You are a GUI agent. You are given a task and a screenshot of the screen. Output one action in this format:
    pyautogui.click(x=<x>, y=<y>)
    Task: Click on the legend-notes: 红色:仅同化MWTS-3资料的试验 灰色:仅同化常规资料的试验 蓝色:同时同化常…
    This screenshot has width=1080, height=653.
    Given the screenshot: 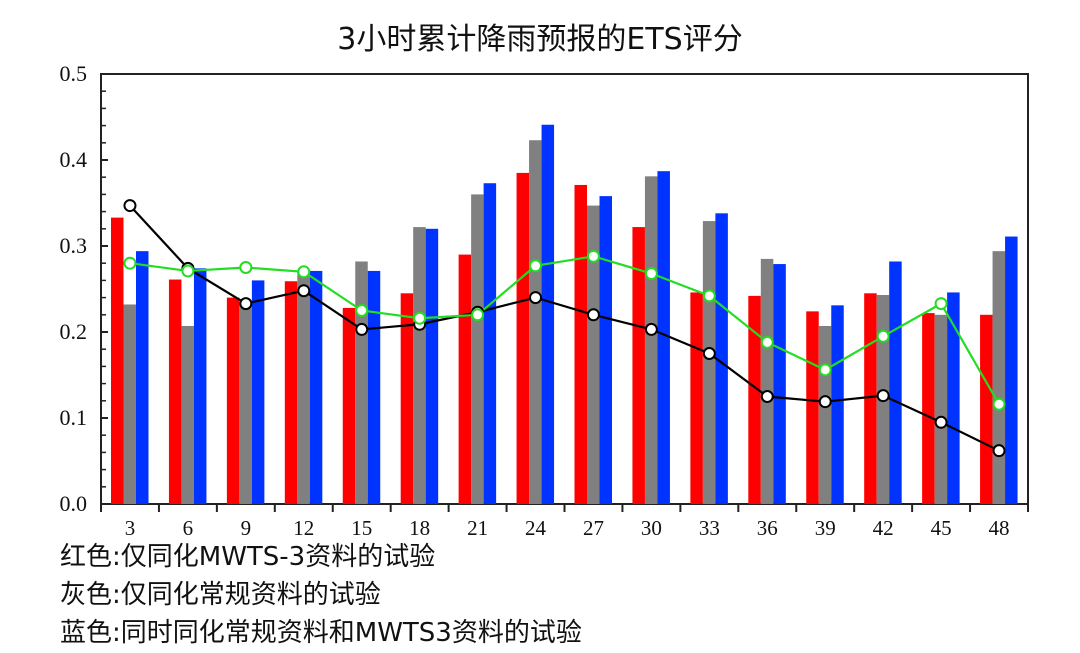 What is the action you would take?
    pyautogui.click(x=321, y=595)
    